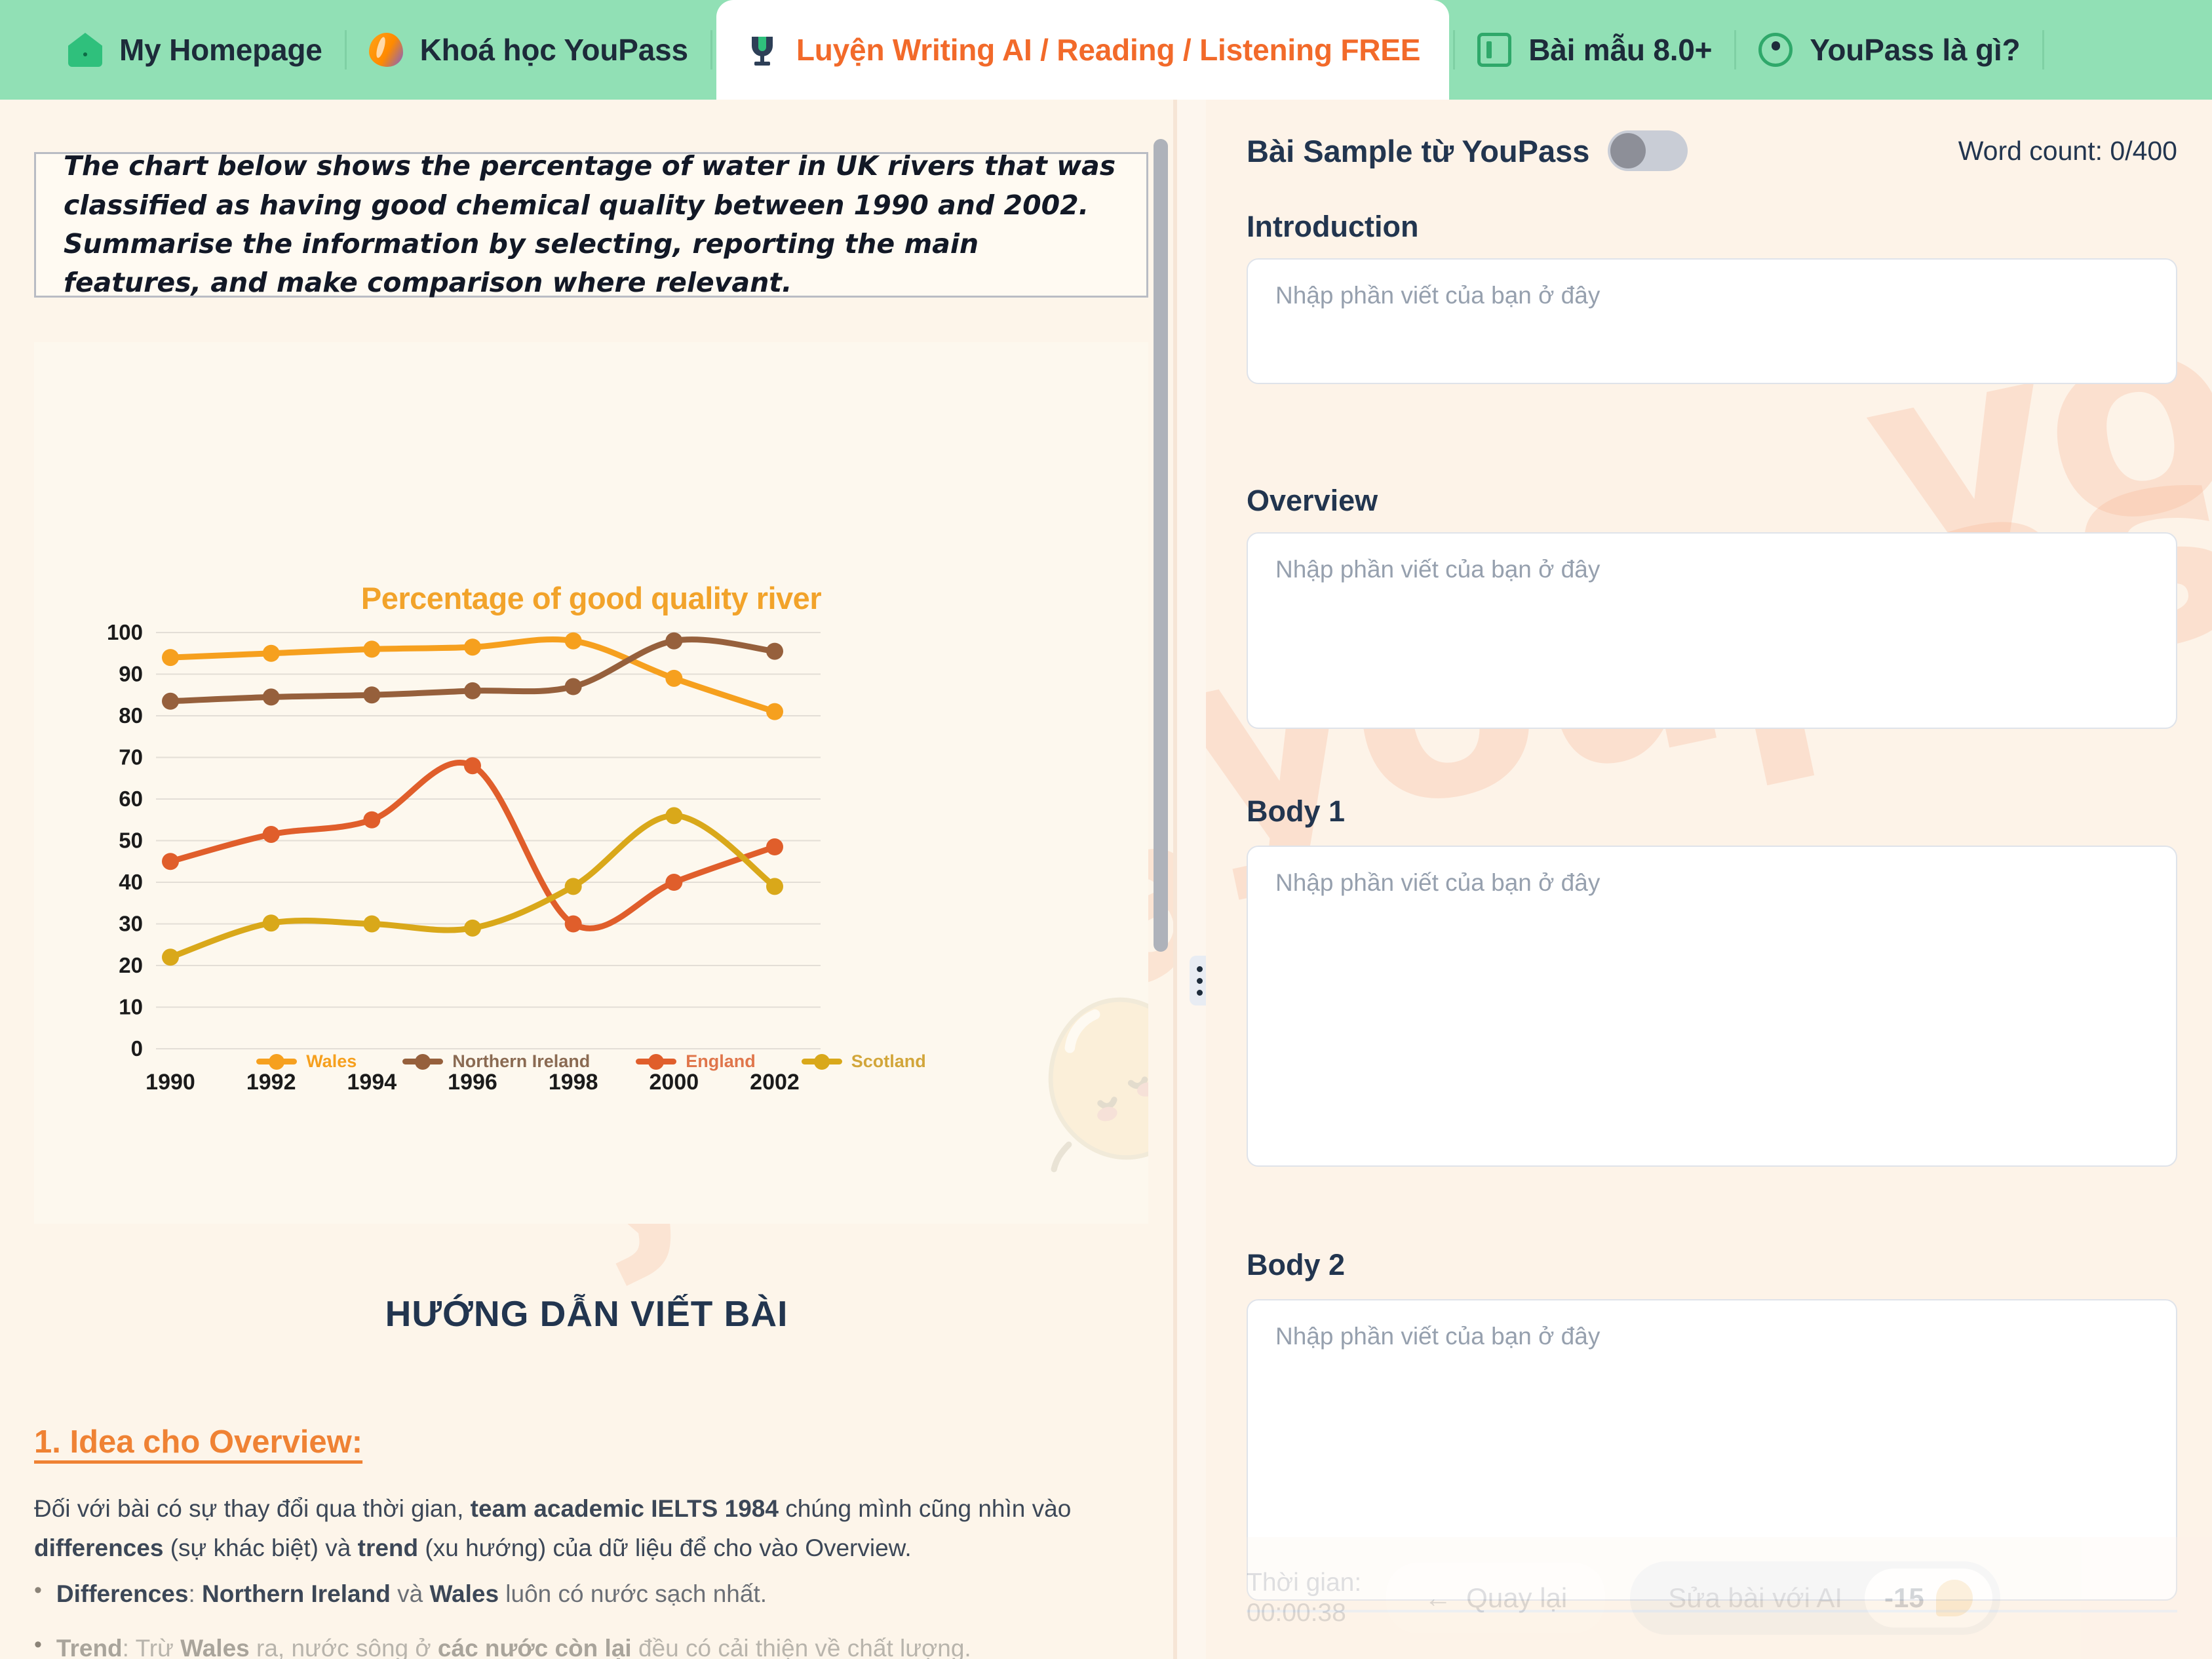  I want to click on writing-trophy-icon, so click(762, 50).